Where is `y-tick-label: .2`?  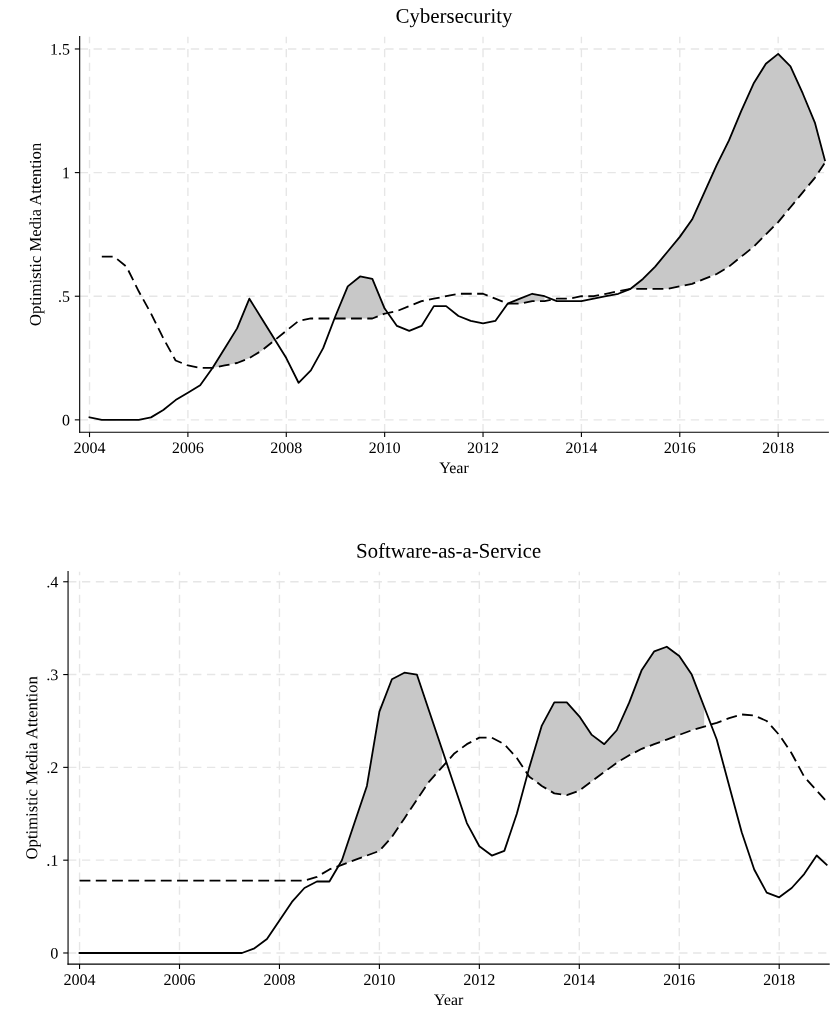
y-tick-label: .2 is located at coordinates (52, 768).